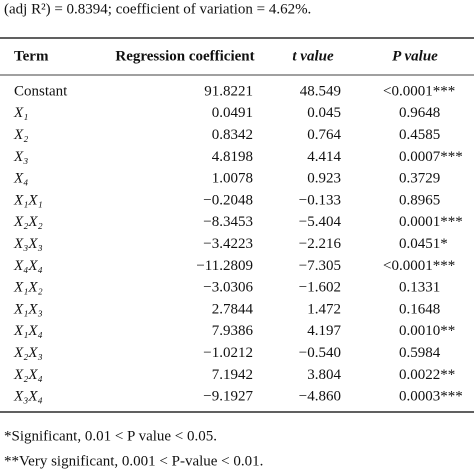 The image size is (474, 474). What do you see at coordinates (228, 353) in the screenshot?
I see `coefficient-cell: −1.0212` at bounding box center [228, 353].